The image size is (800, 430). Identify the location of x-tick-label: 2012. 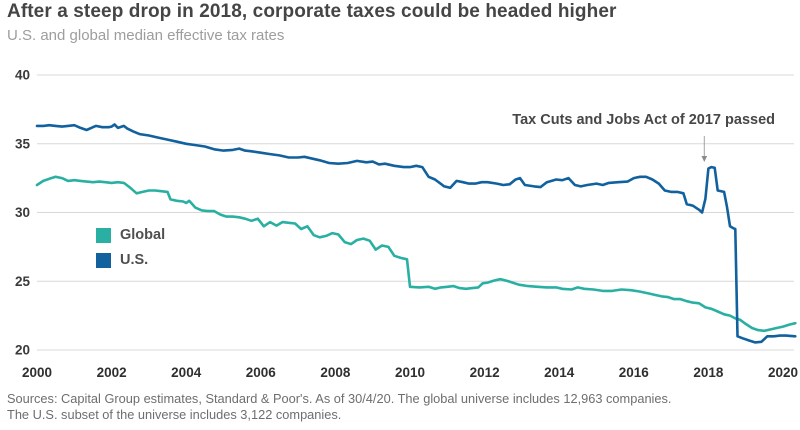
(485, 372).